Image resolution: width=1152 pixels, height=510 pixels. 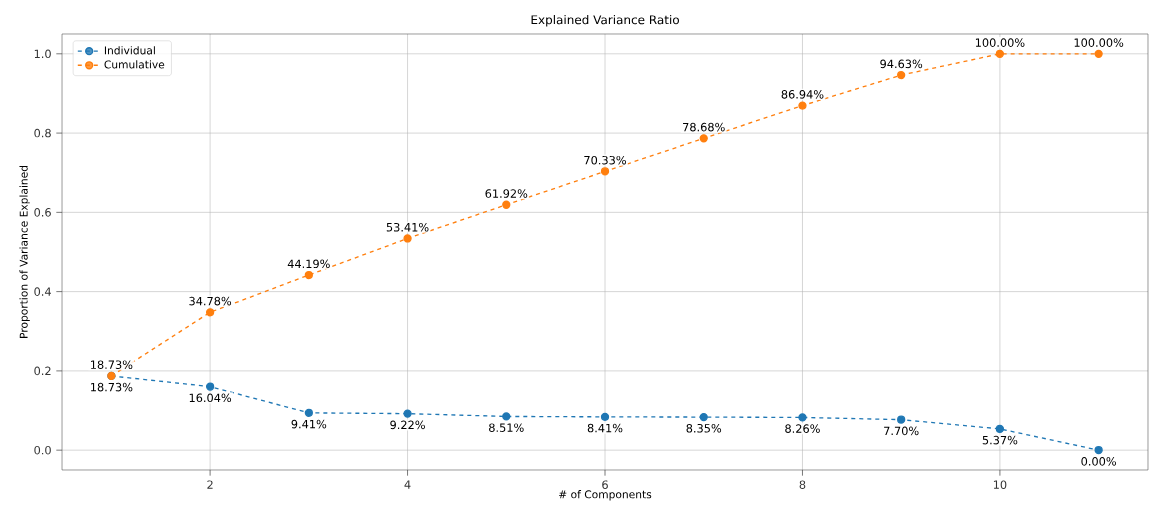 I want to click on data-label: 8.51%, so click(x=506, y=427).